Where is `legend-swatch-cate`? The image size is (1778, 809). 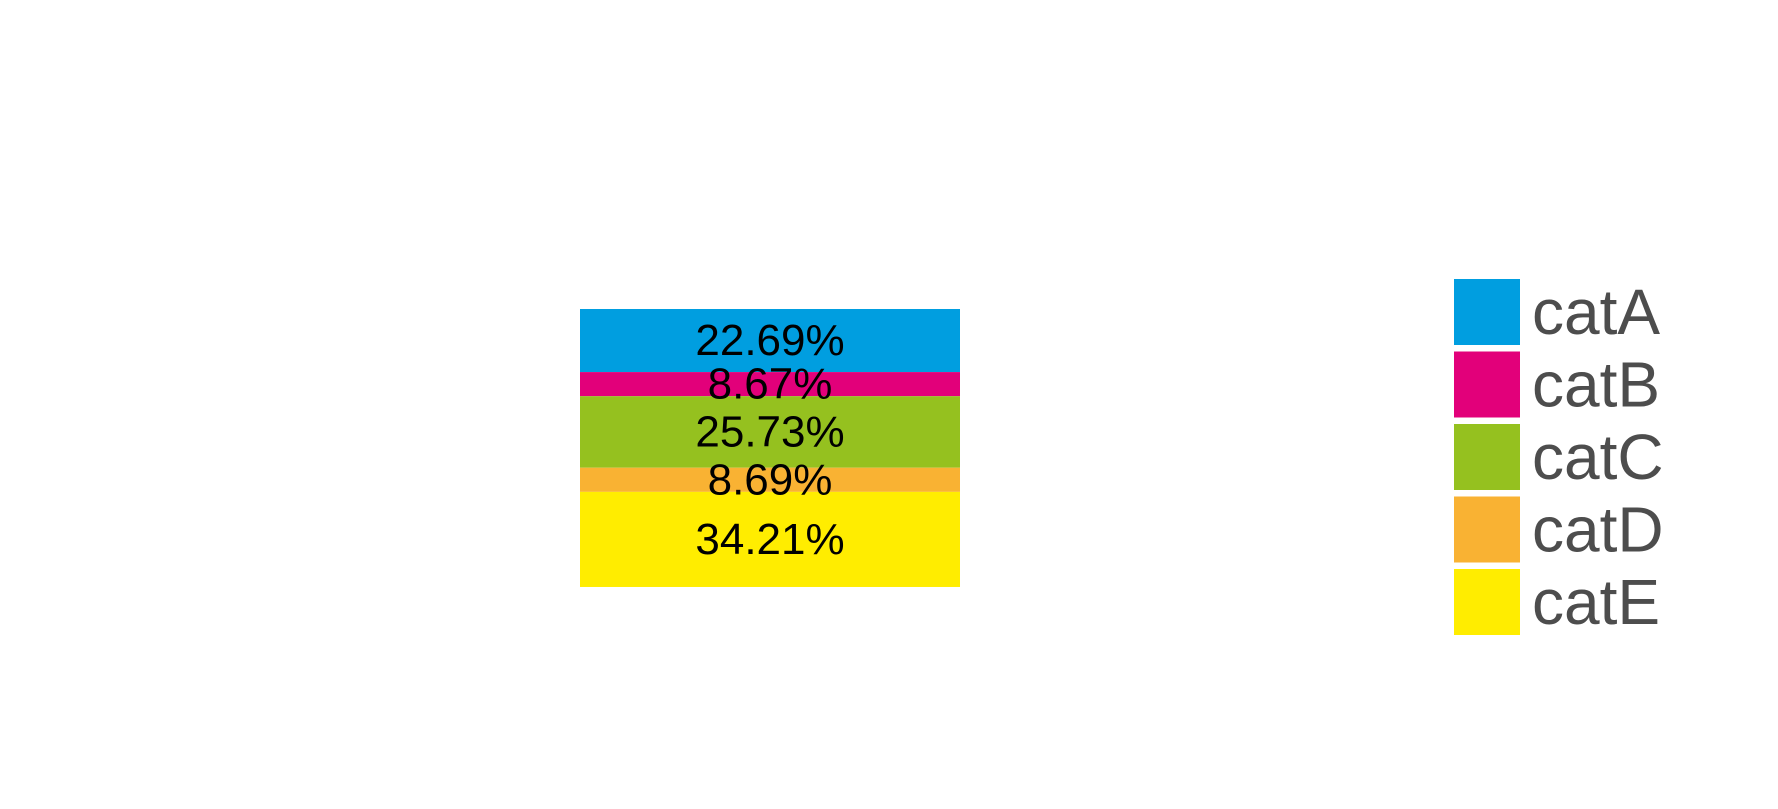 legend-swatch-cate is located at coordinates (1487, 602).